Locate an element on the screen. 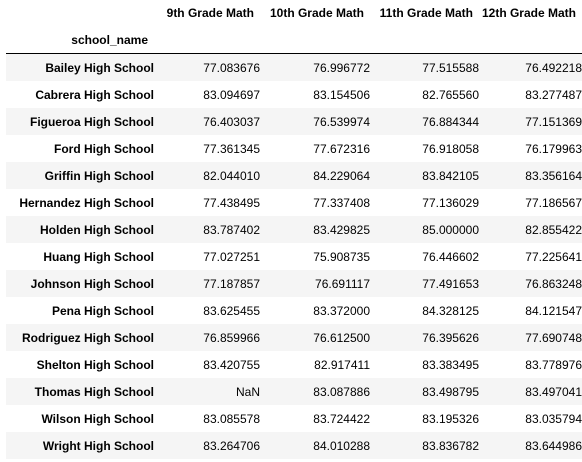 The image size is (582, 462). row-index-school-name: Figueroa High School is located at coordinates (91, 121).